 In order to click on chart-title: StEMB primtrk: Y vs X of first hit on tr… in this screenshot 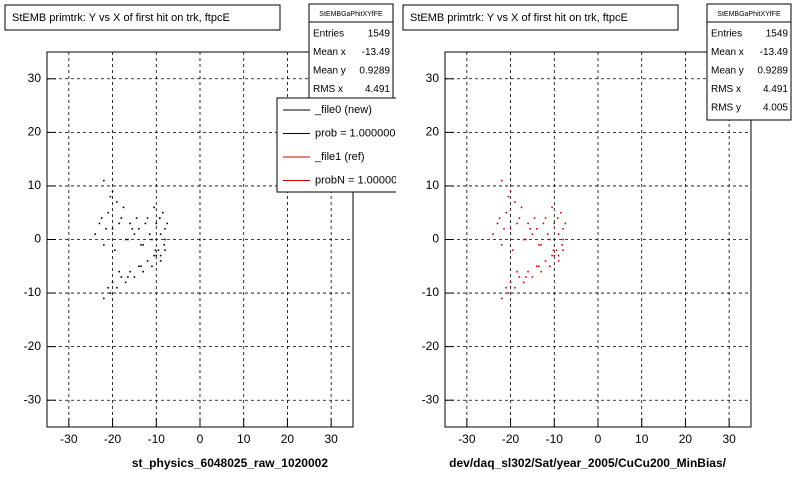, I will do `click(519, 18)`.